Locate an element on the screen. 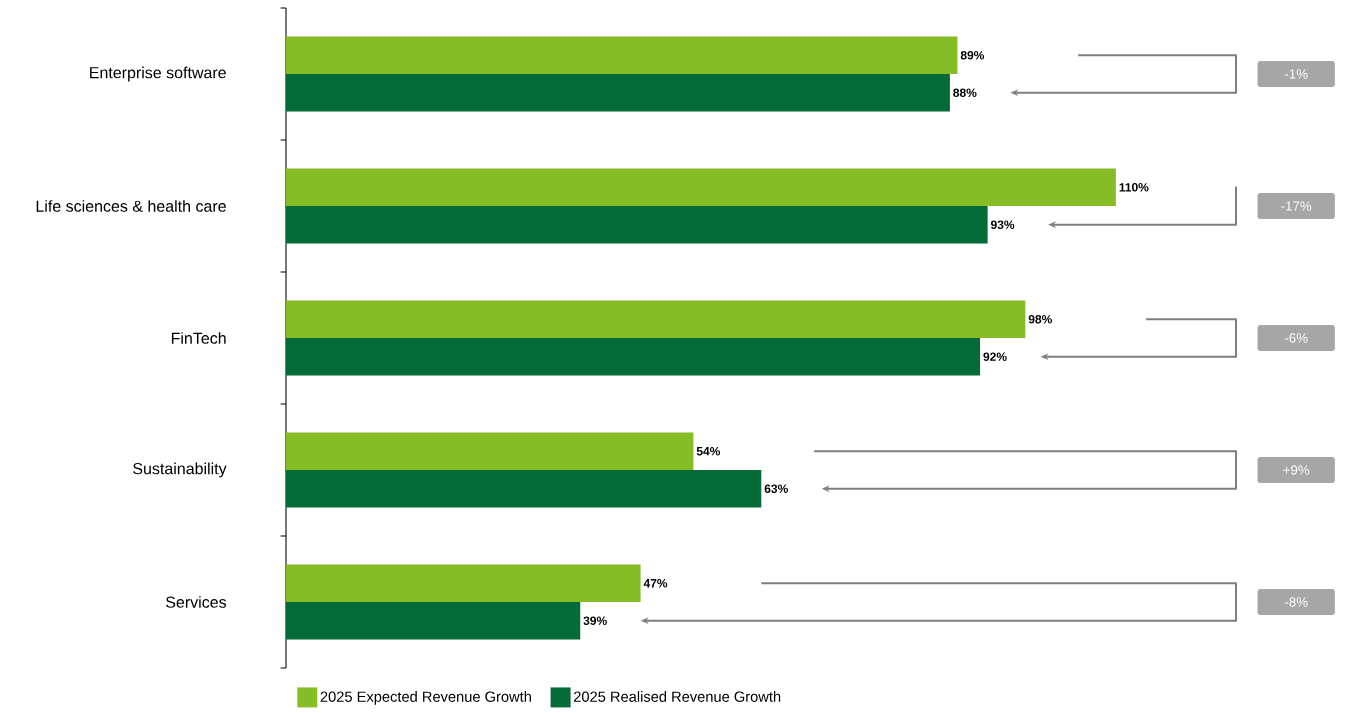  legend-label: 2025 Expected Revenue Growth is located at coordinates (425, 698).